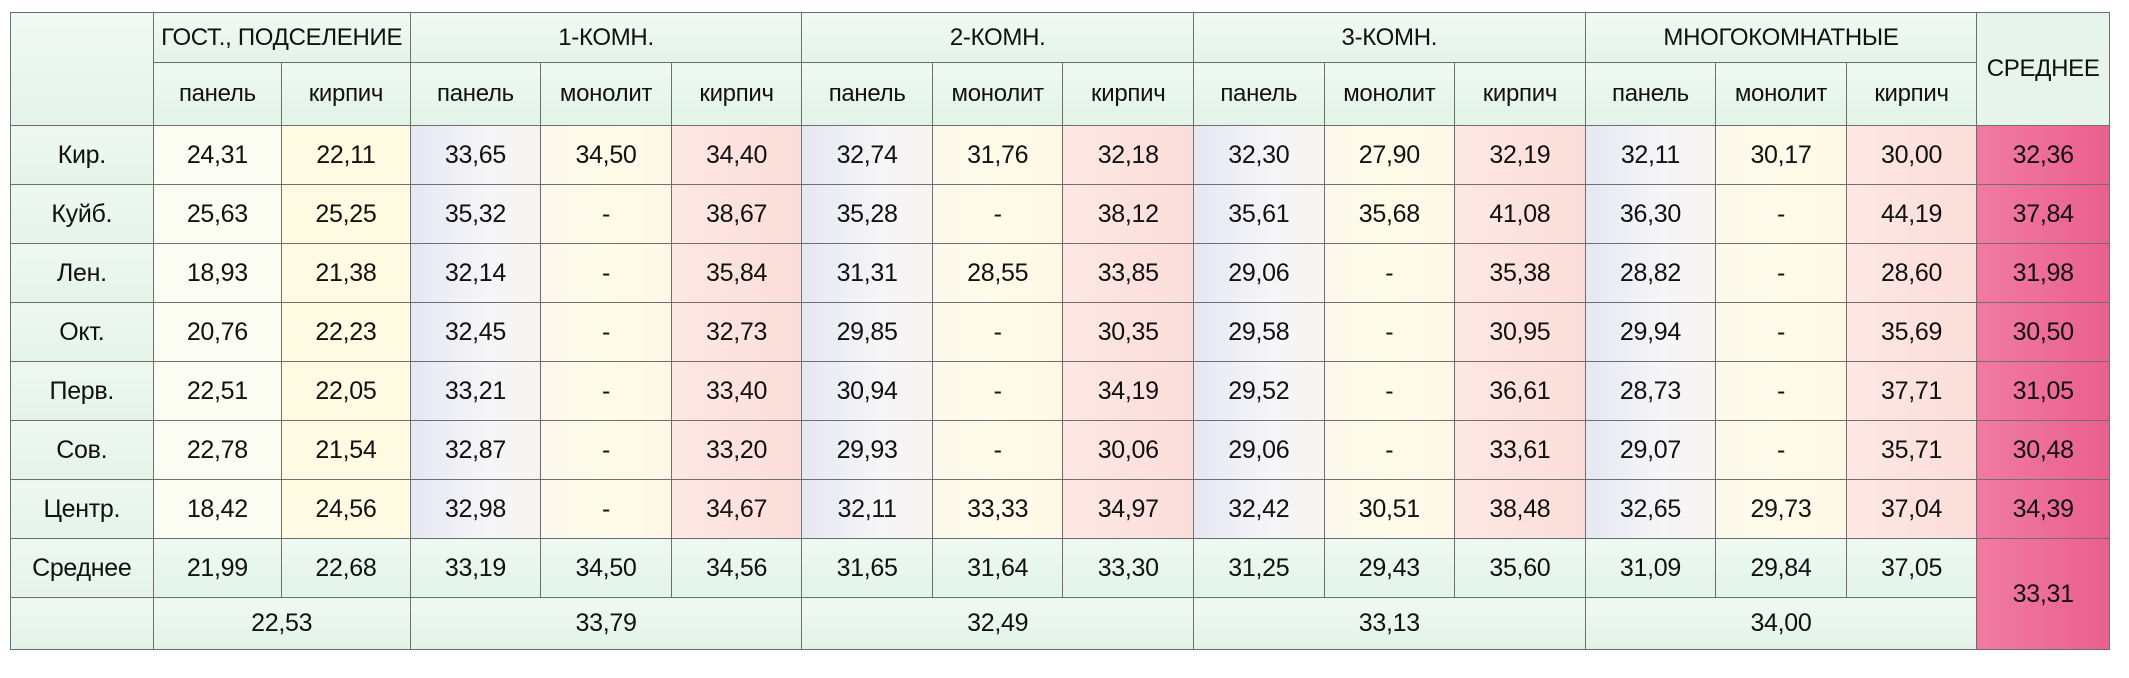 The width and height of the screenshot is (2129, 678). Describe the element at coordinates (736, 214) in the screenshot. I see `table-cell: 38,67` at that location.